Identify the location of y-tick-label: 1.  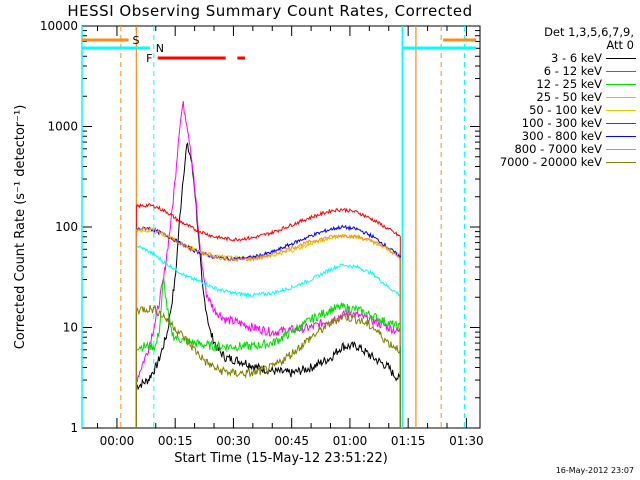
(74, 428).